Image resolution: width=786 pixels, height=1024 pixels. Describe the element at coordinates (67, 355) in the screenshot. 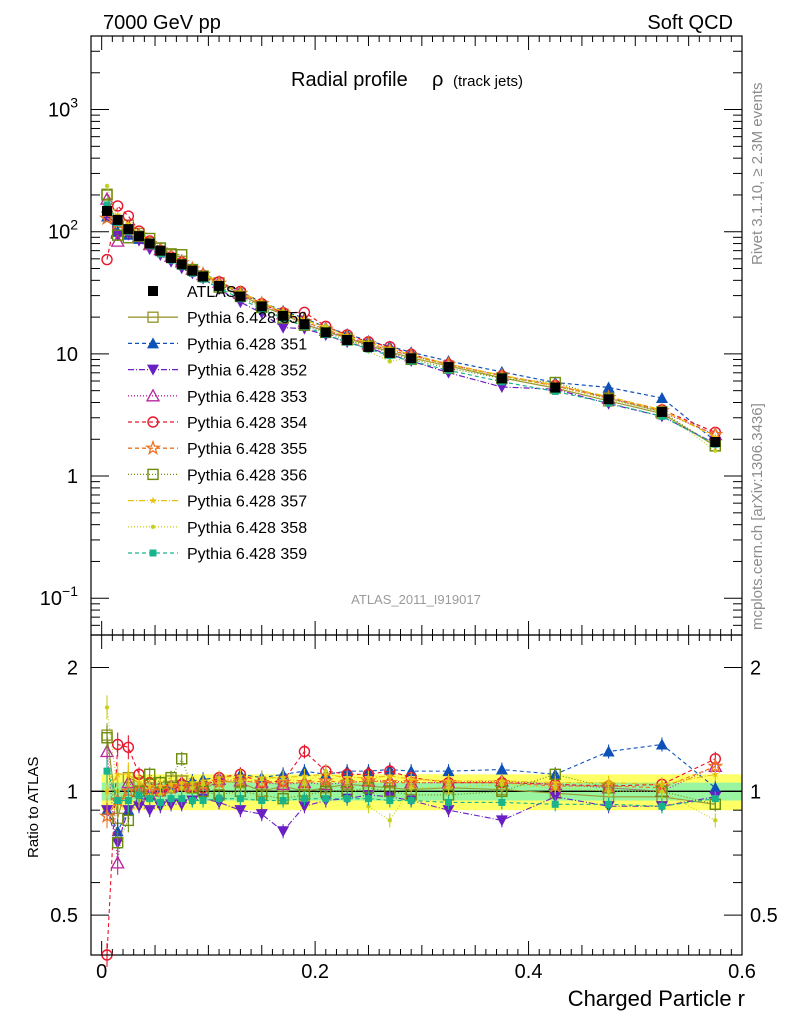

I see `y-tick-label: 10` at that location.